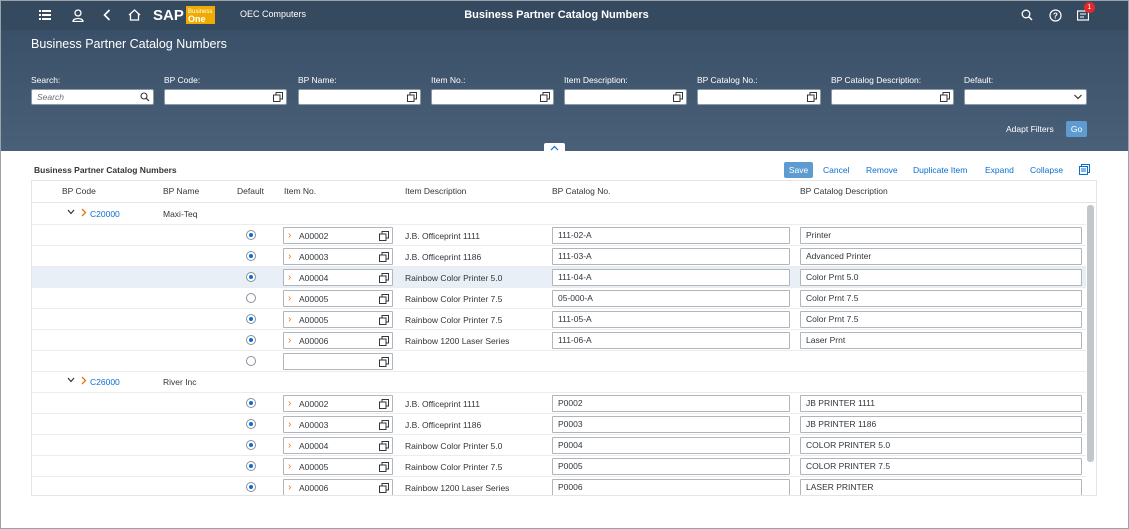 Image resolution: width=1129 pixels, height=529 pixels. I want to click on bp-catalog-description-input: JB PRINTER 1186, so click(941, 424).